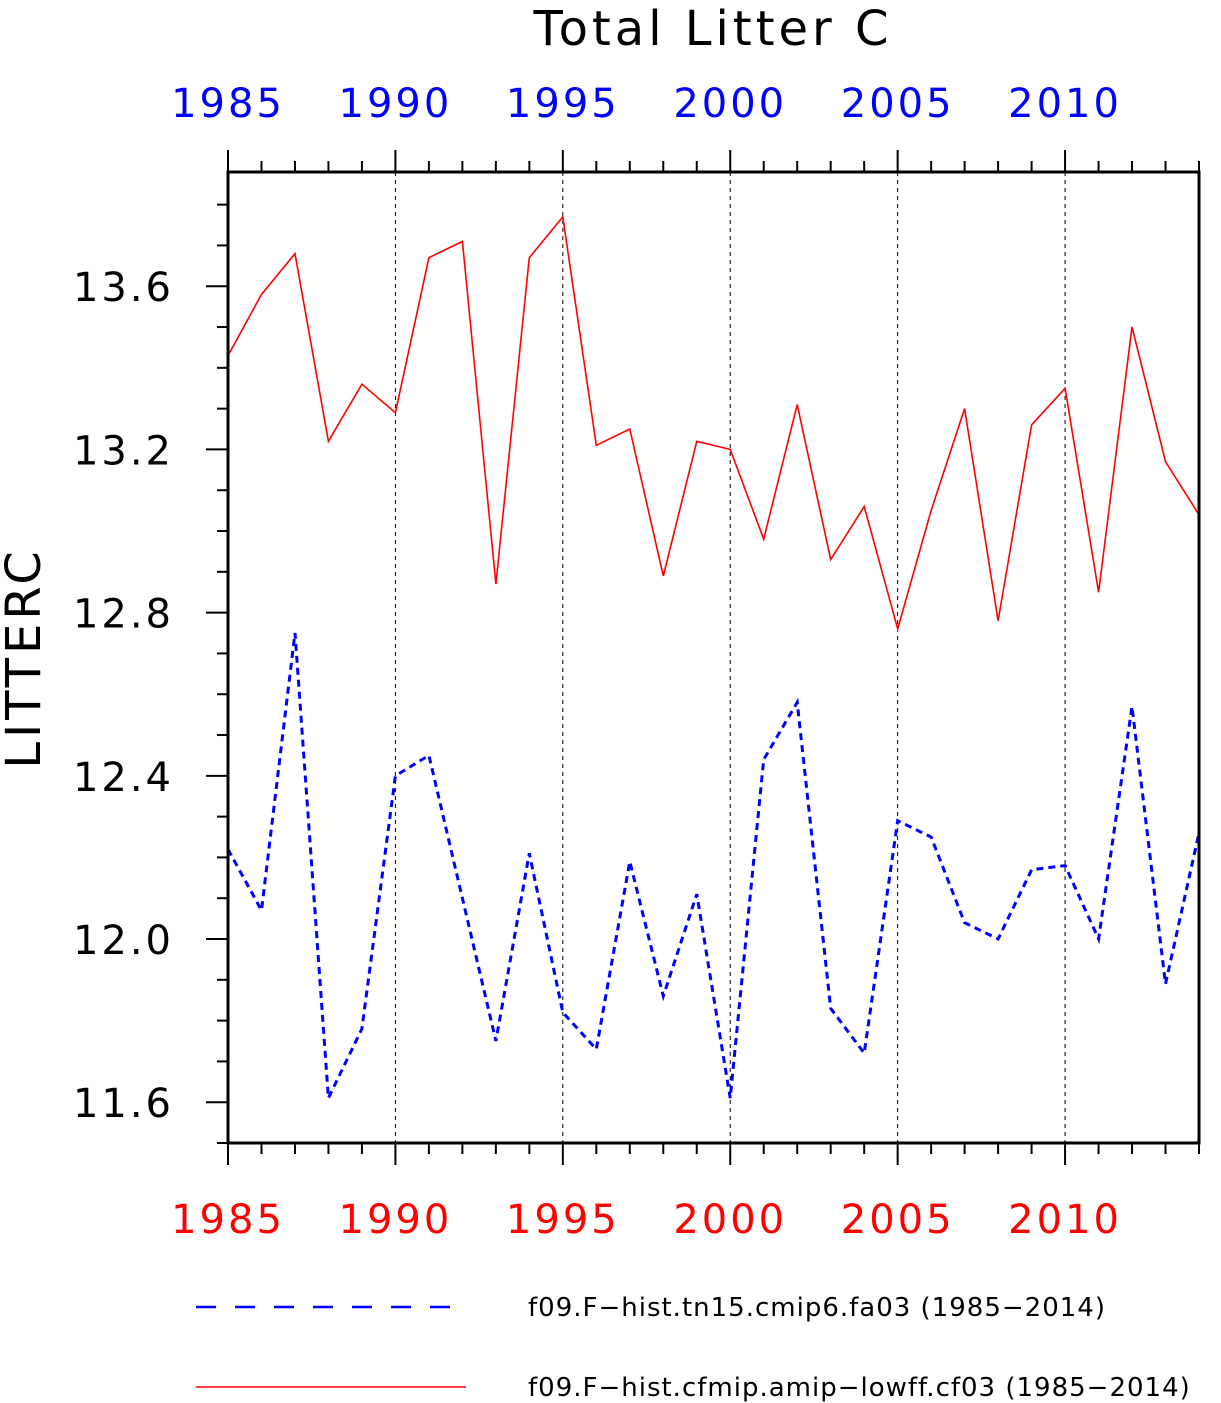 This screenshot has height=1403, width=1221. Describe the element at coordinates (563, 104) in the screenshot. I see `x-tick-label-top: 1995` at that location.